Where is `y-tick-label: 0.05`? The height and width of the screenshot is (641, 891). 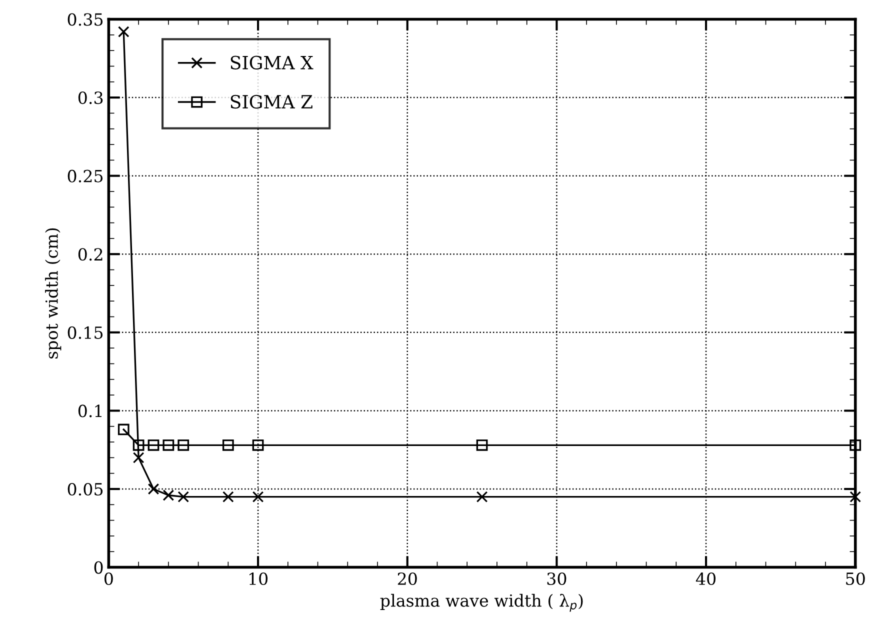 y-tick-label: 0.05 is located at coordinates (85, 489).